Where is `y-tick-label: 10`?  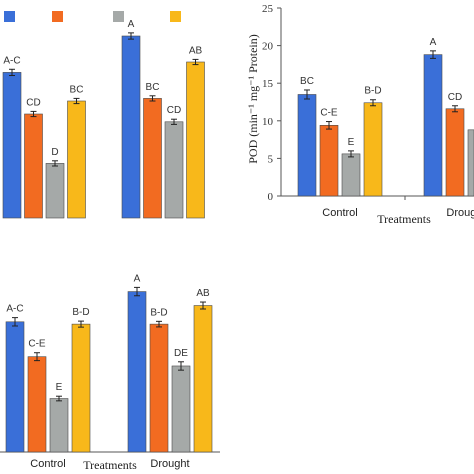
y-tick-label: 10 is located at coordinates (268, 122).